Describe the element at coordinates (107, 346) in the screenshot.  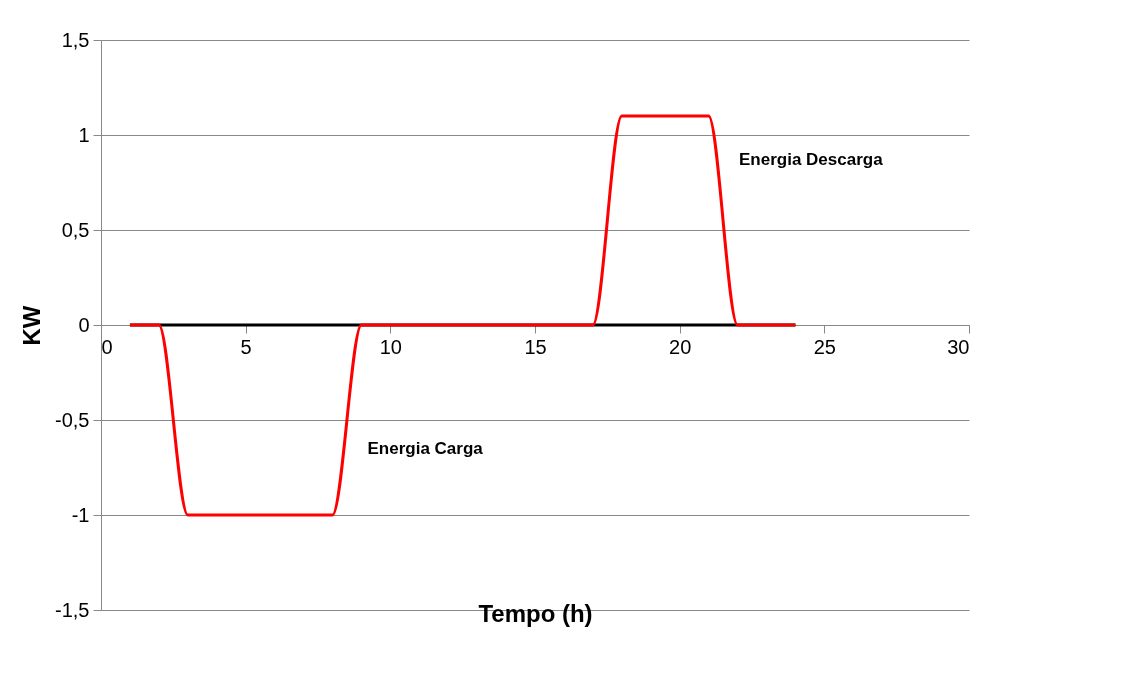
I see `x-tick-label: 0` at that location.